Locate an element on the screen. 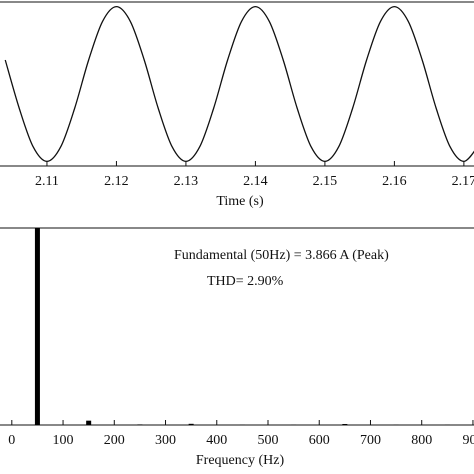  annotation: Fundamental (50Hz) = 3.866 A (Peak) is located at coordinates (281, 255).